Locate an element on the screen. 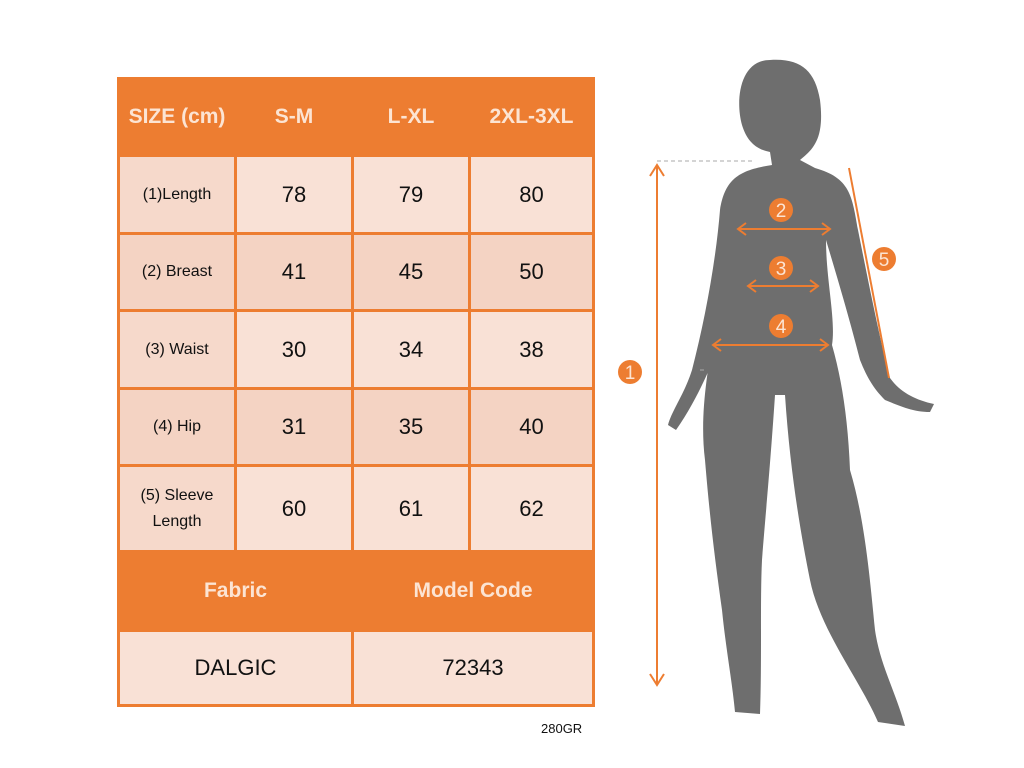 This screenshot has height=768, width=1024. marker-2: 2 is located at coordinates (781, 211).